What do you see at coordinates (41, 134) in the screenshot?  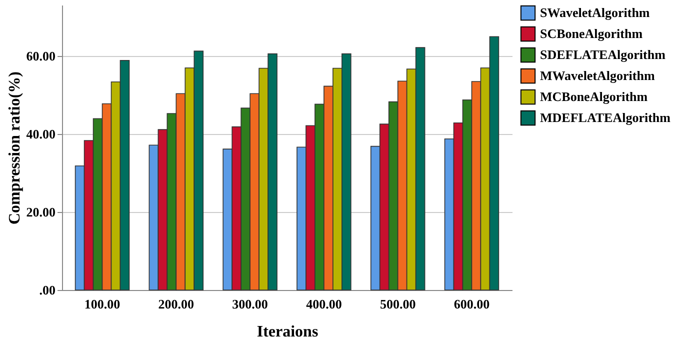 I see `y-tick-label: 40.00` at bounding box center [41, 134].